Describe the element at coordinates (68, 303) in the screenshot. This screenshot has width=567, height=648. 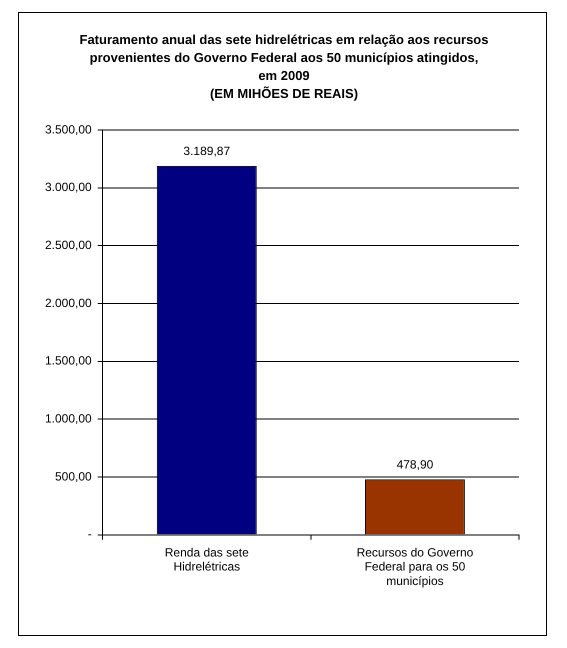
I see `y-tick-label: 2.000,00` at that location.